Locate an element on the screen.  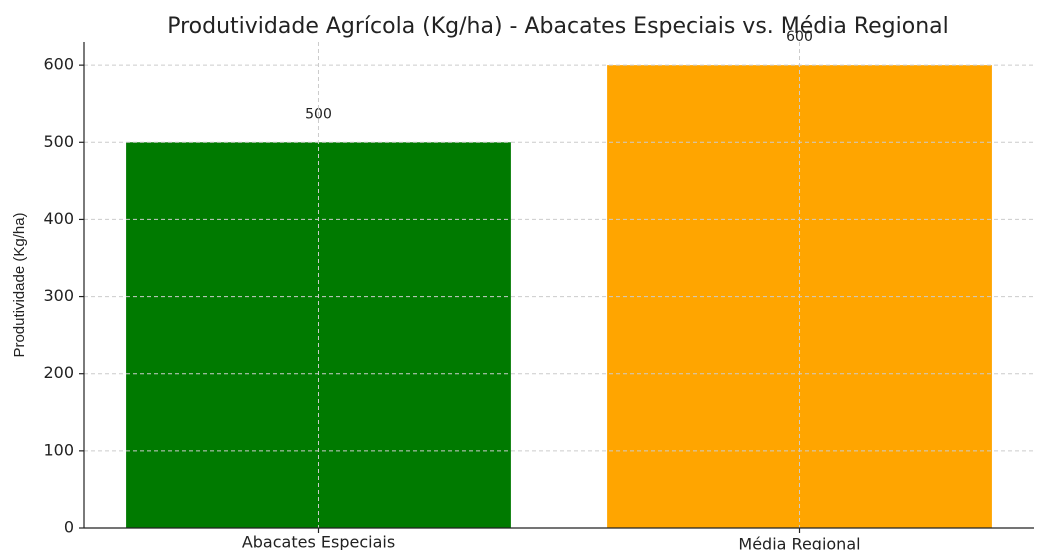
y-tick-label: 600 is located at coordinates (58, 64).